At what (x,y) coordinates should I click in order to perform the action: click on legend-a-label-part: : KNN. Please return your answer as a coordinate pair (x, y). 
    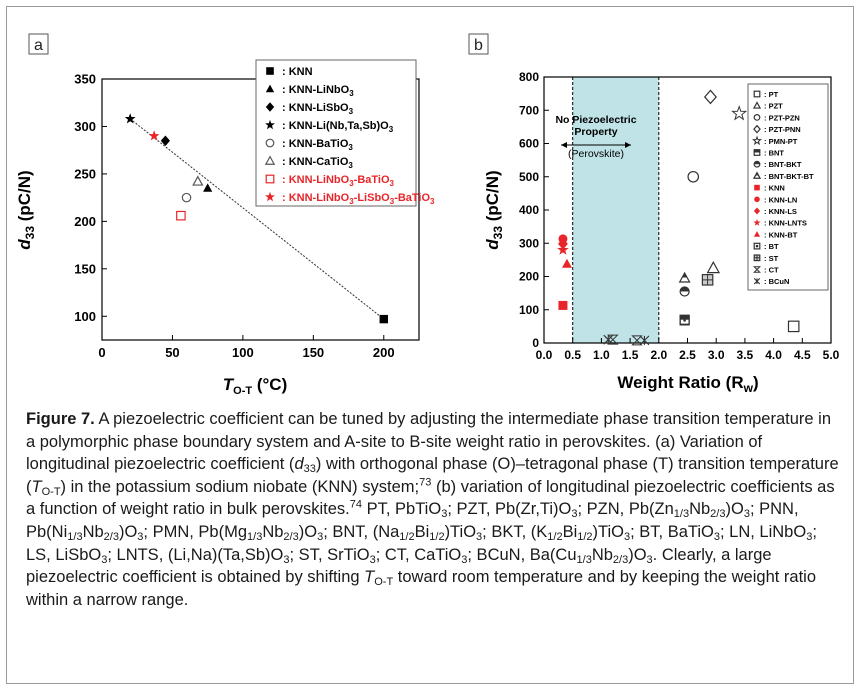
    Looking at the image, I should click on (297, 72).